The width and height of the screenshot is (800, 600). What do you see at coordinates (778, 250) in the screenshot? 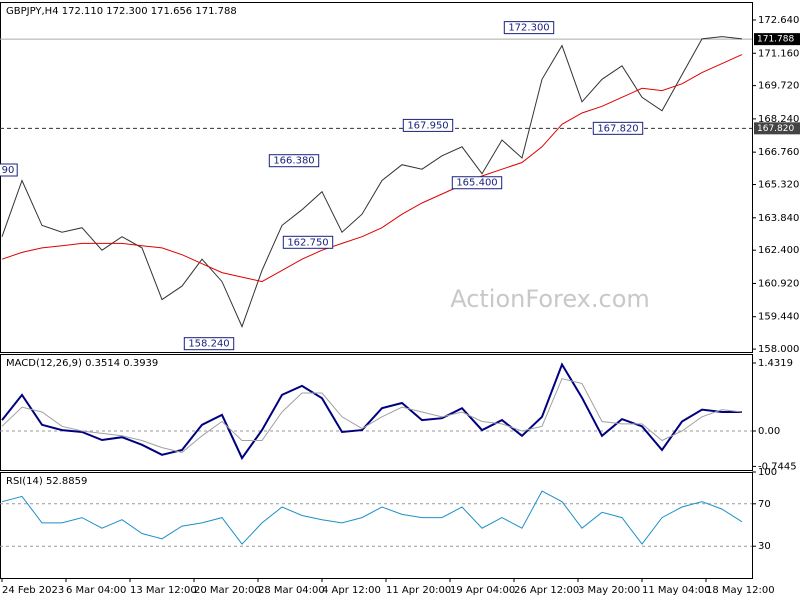
I see `y-tick-label: 162.400` at bounding box center [778, 250].